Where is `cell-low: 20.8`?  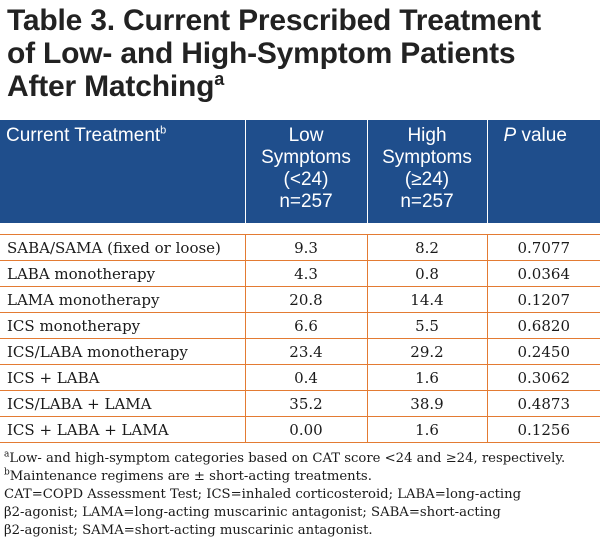 cell-low: 20.8 is located at coordinates (306, 299).